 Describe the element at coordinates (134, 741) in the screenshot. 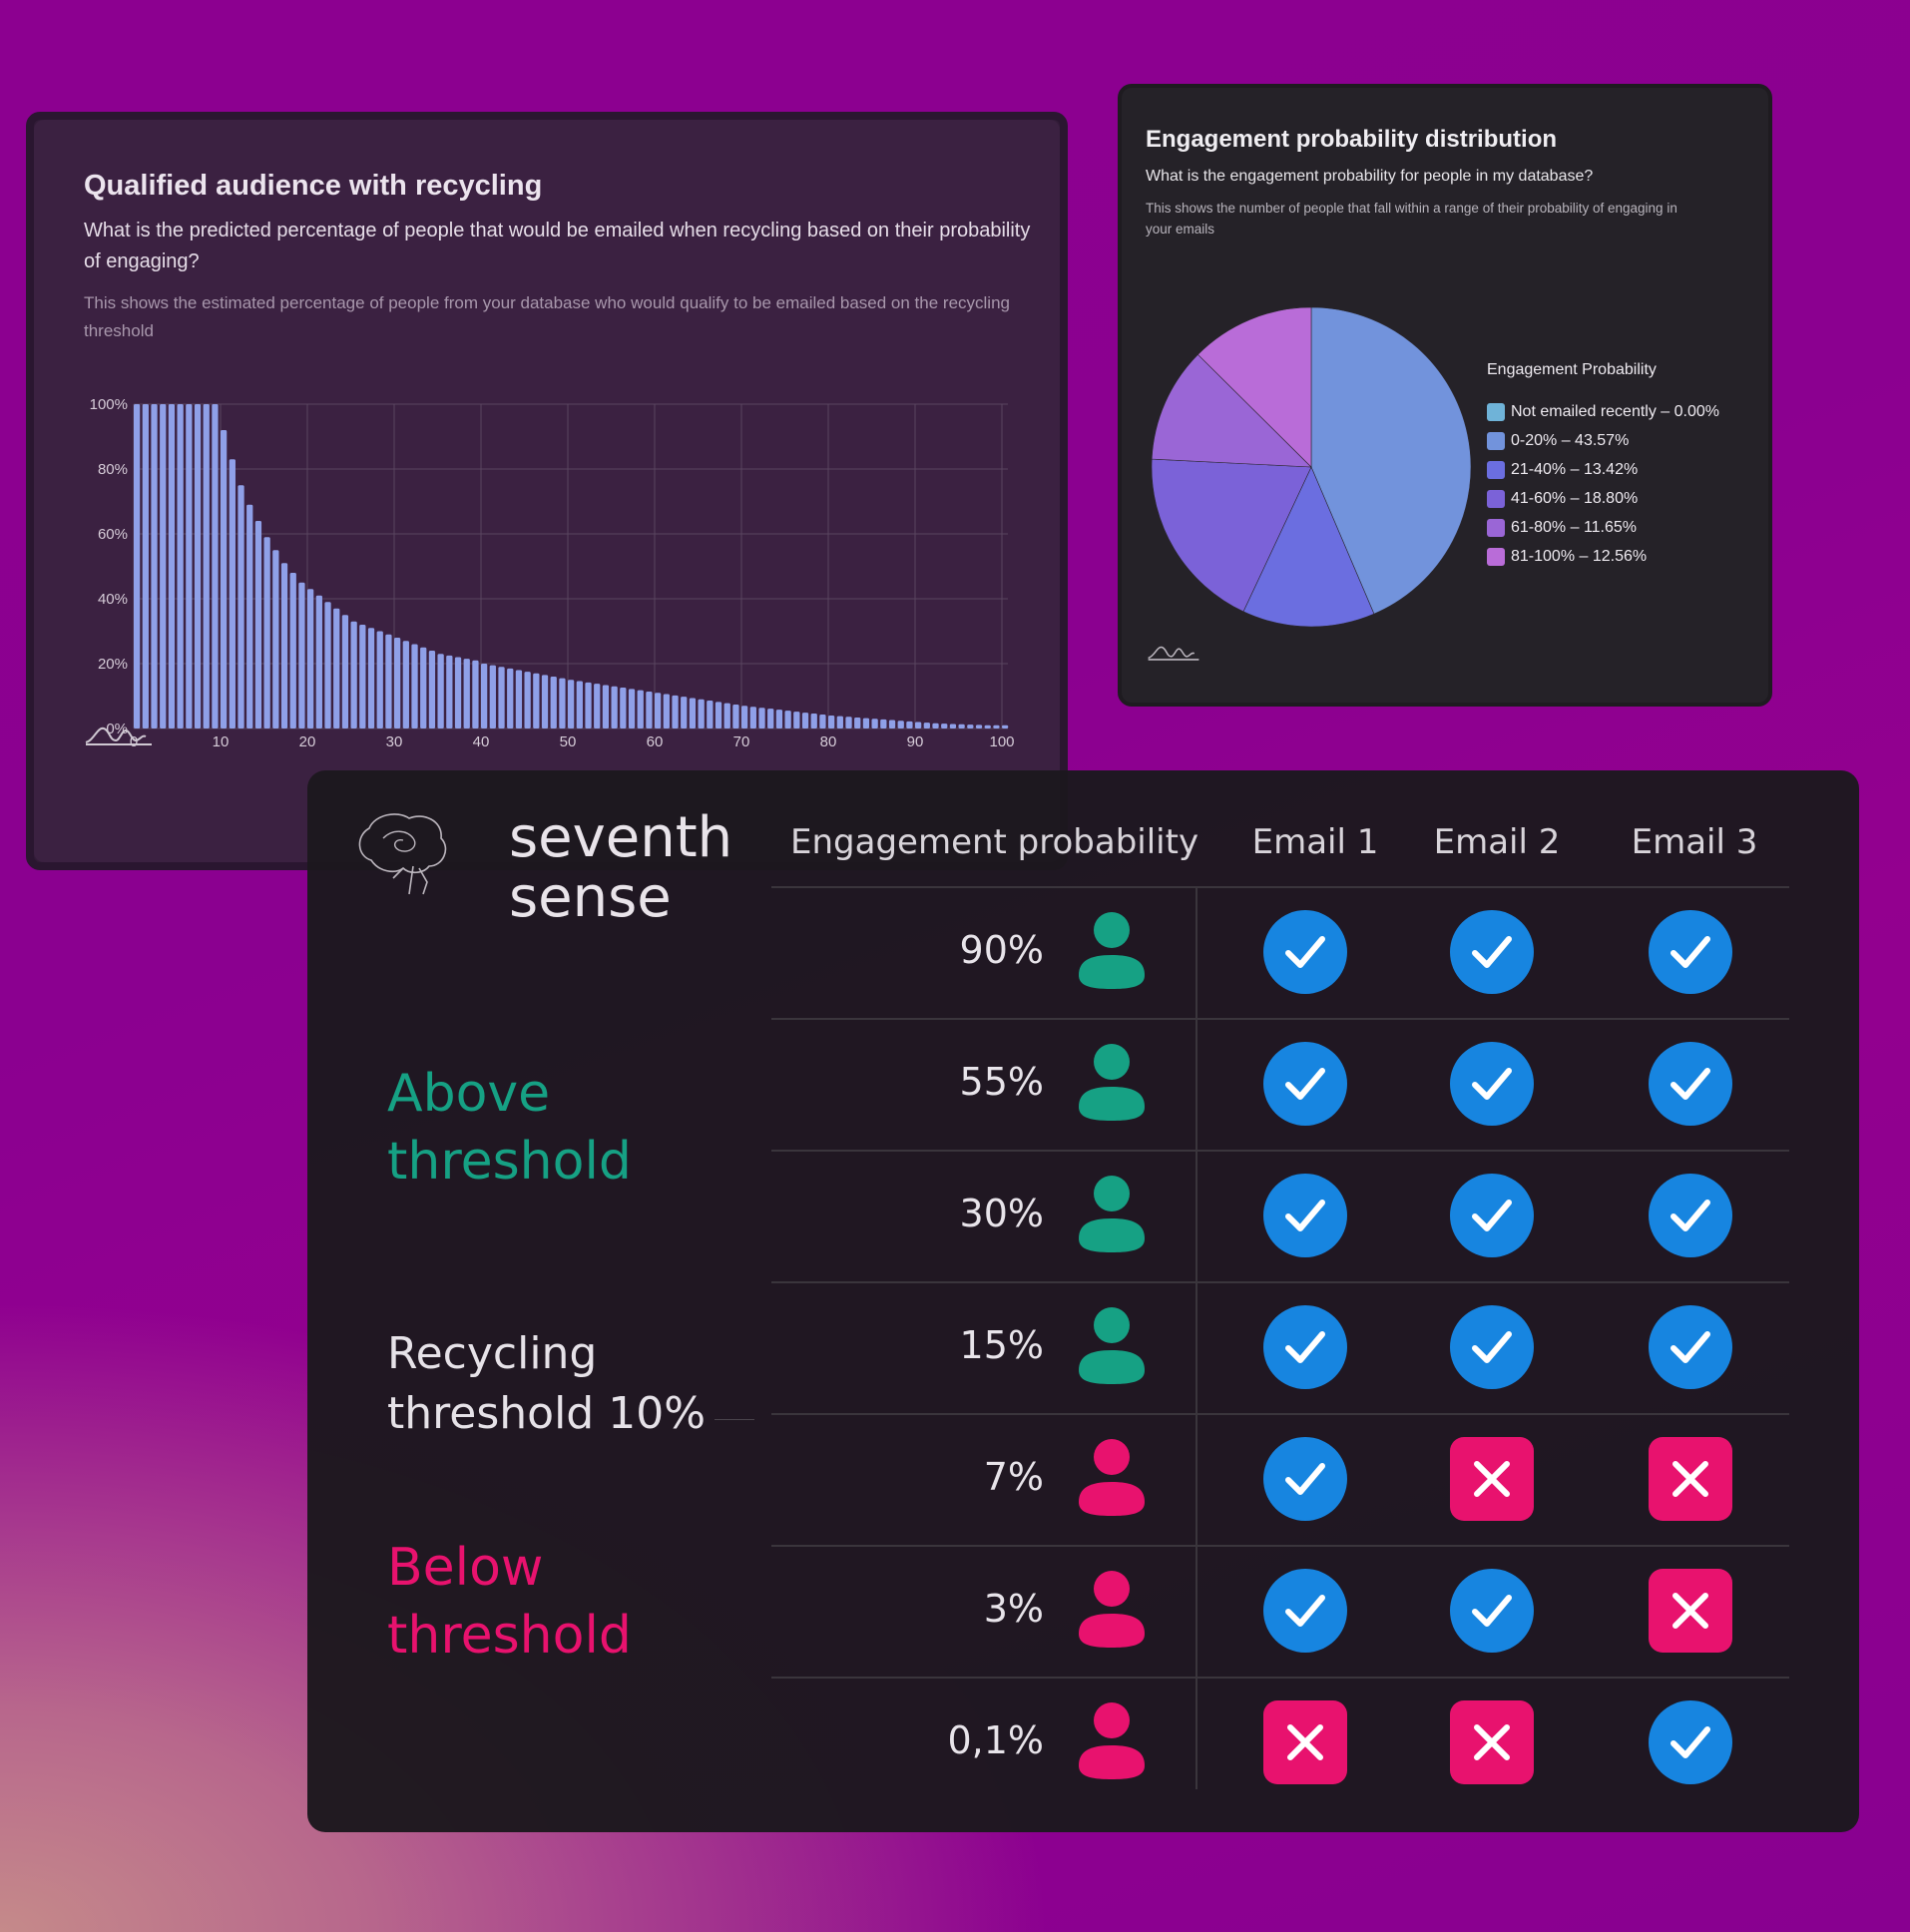

I see `x-tick-label: 0` at that location.